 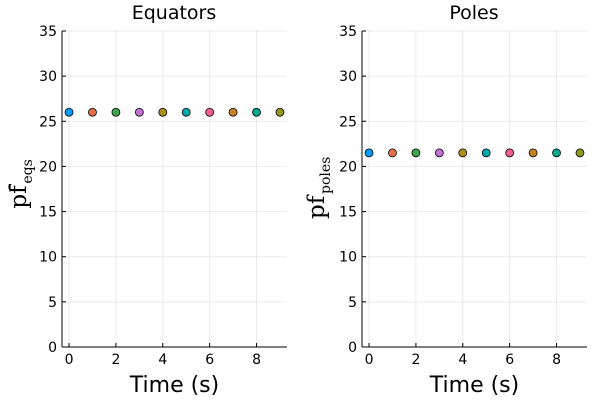 What do you see at coordinates (509, 360) in the screenshot?
I see `poles-x-tick-label: 6` at bounding box center [509, 360].